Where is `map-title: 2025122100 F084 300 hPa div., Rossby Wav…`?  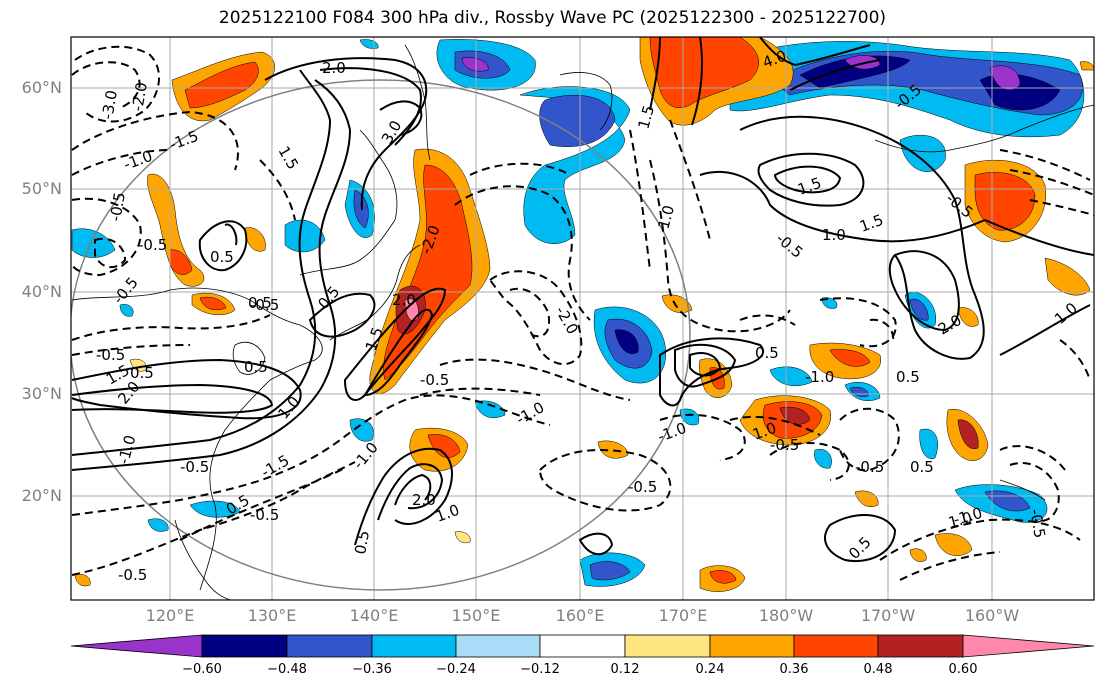
map-title: 2025122100 F084 300 hPa div., Rossby Wav… is located at coordinates (552, 18).